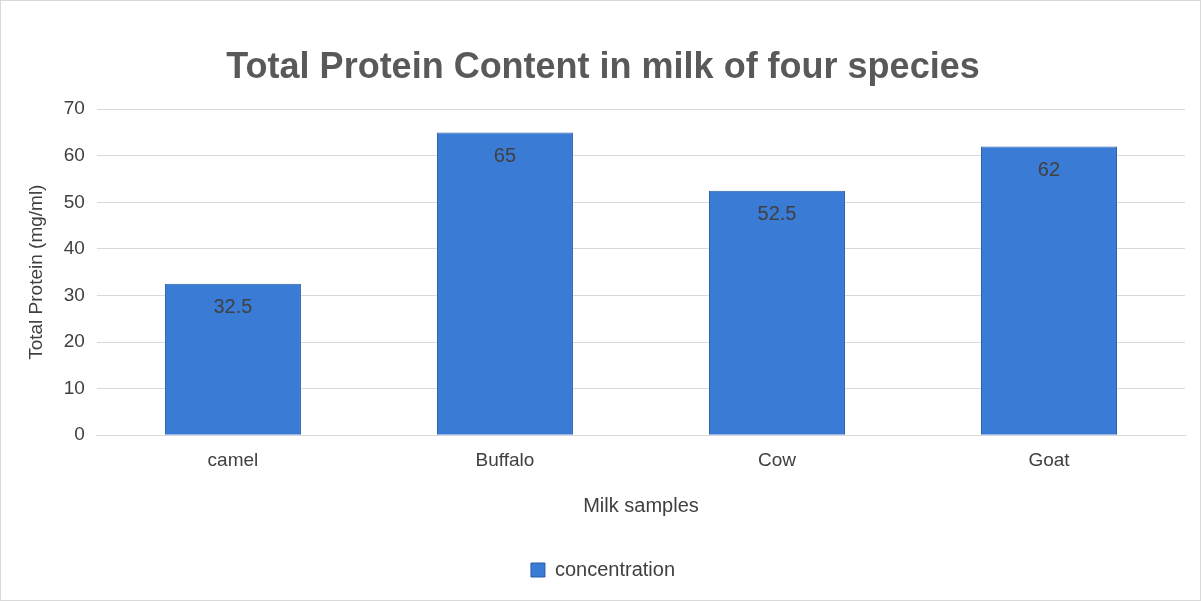 This screenshot has height=601, width=1201. I want to click on legend-label: concentration, so click(615, 568).